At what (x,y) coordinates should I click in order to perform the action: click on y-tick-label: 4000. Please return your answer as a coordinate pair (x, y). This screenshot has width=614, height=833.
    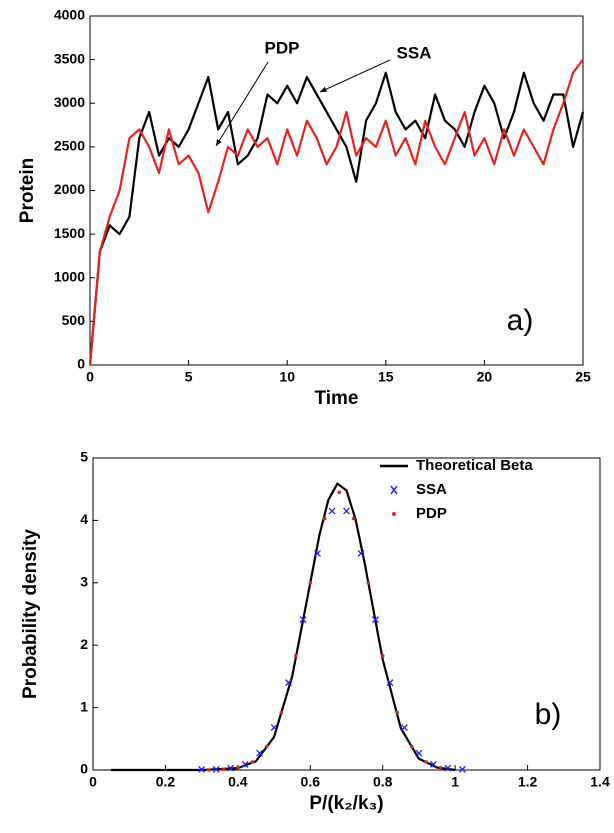
    Looking at the image, I should click on (69, 15).